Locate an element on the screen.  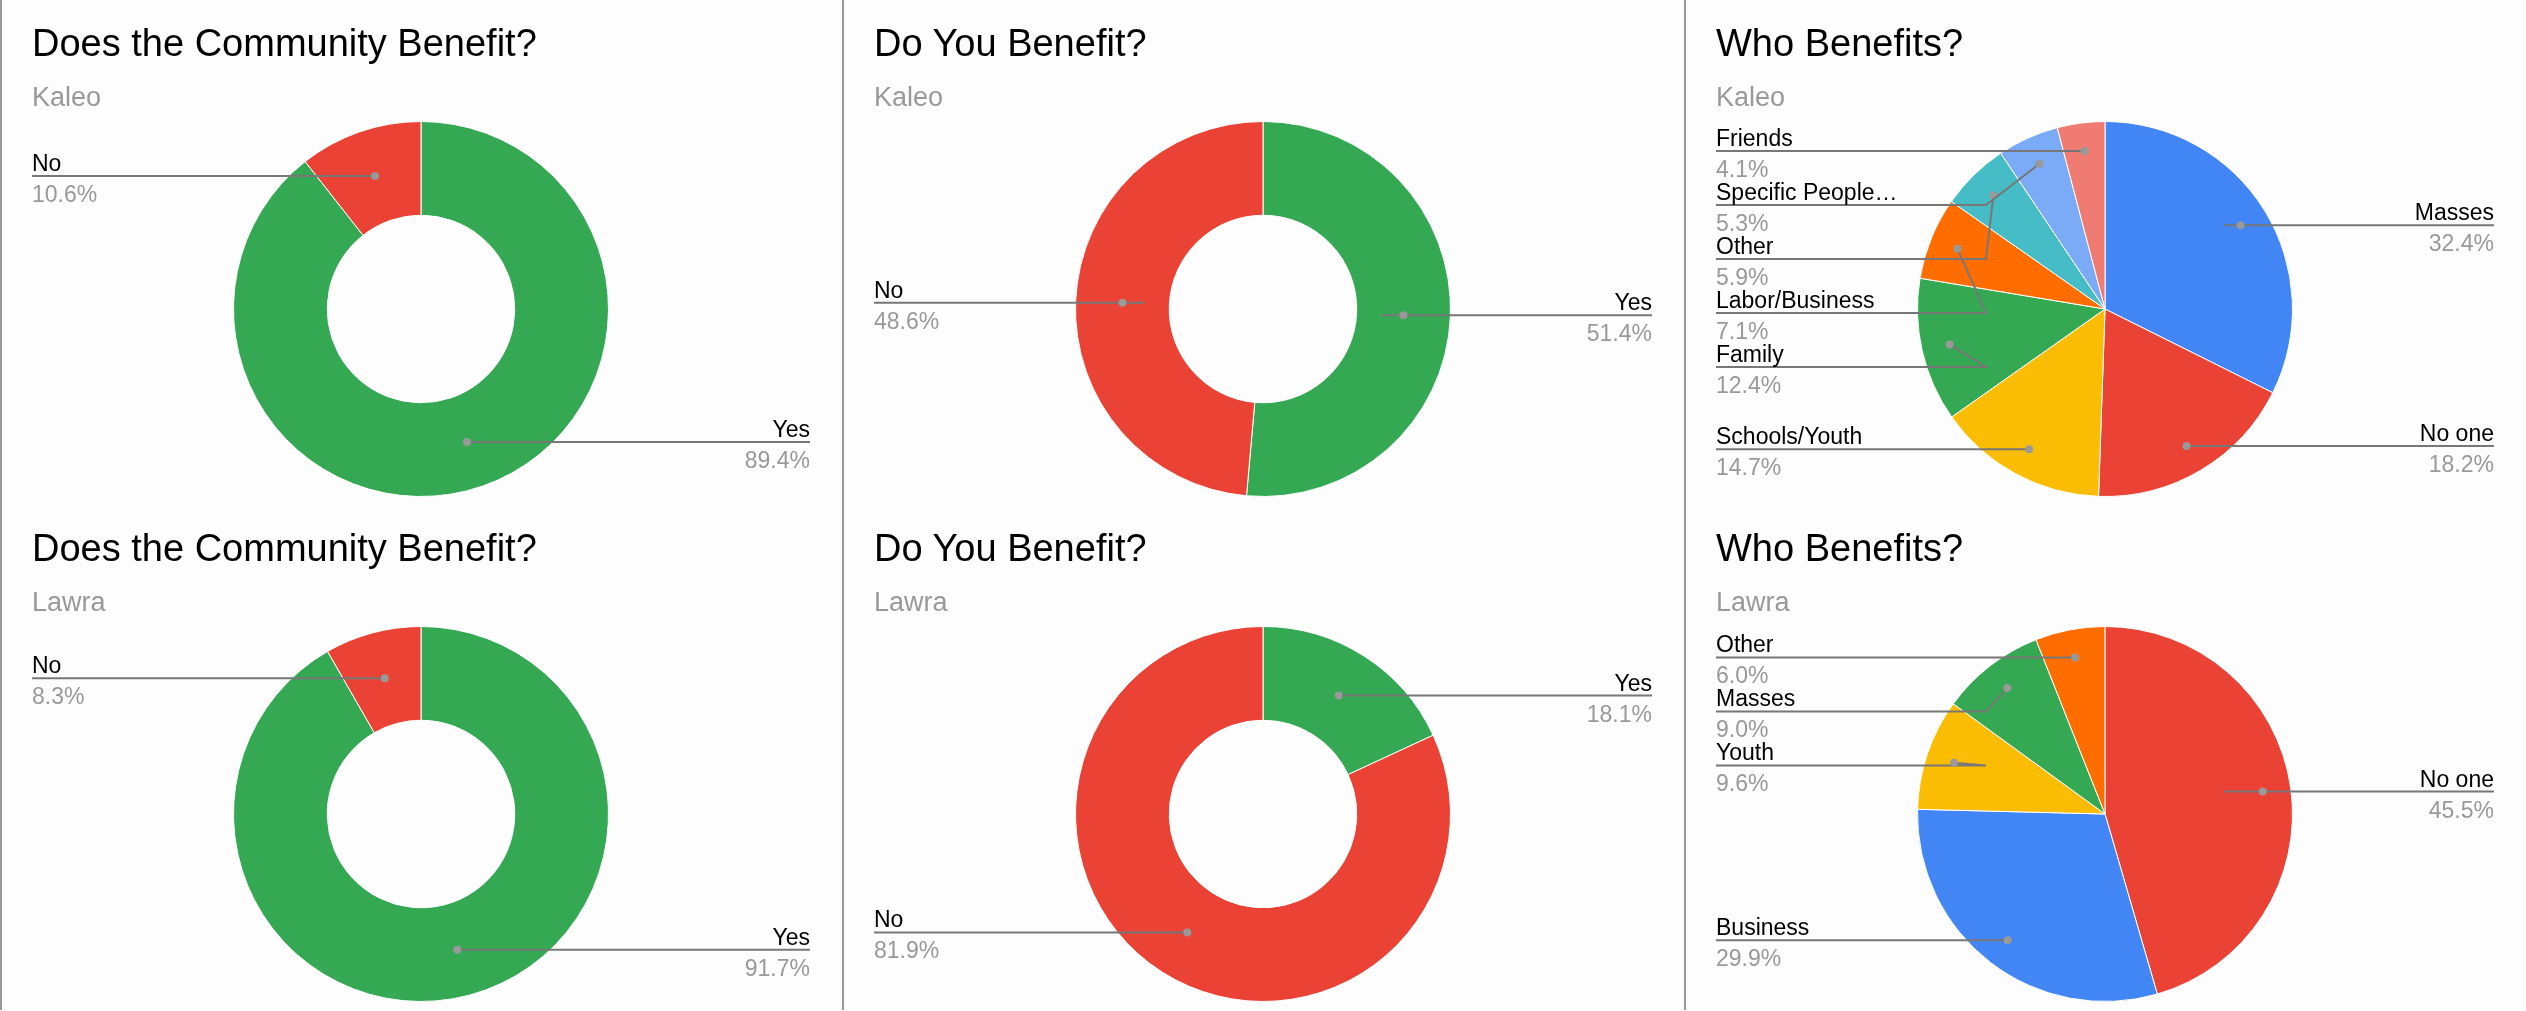
data-label: 45.5% is located at coordinates (2461, 809).